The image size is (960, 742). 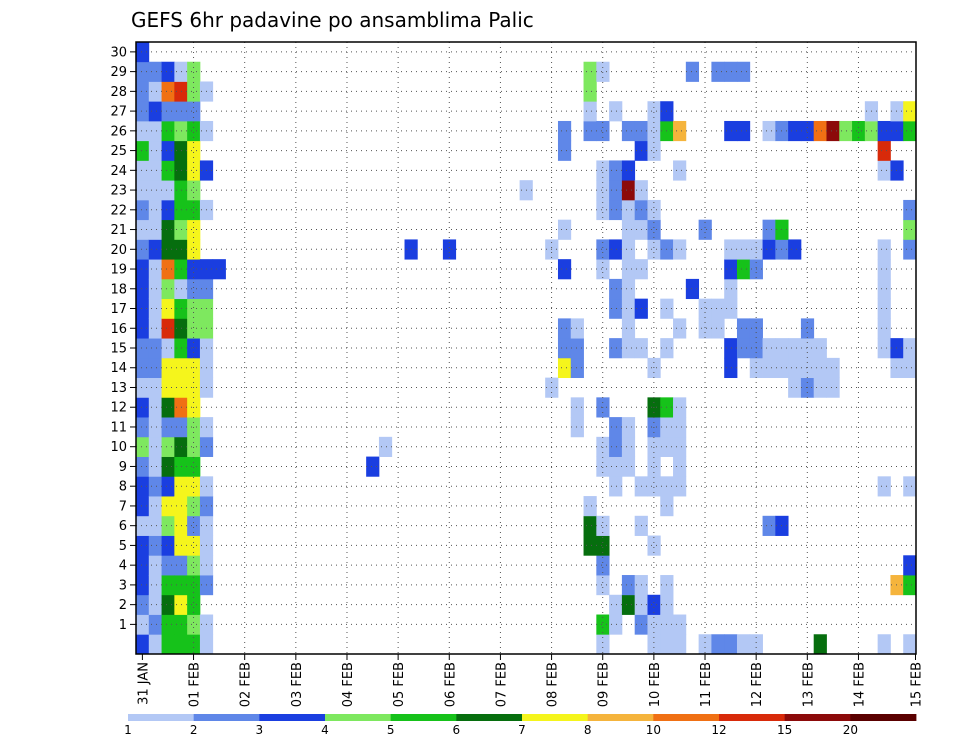 I want to click on colorbar-label: 10, so click(x=653, y=730).